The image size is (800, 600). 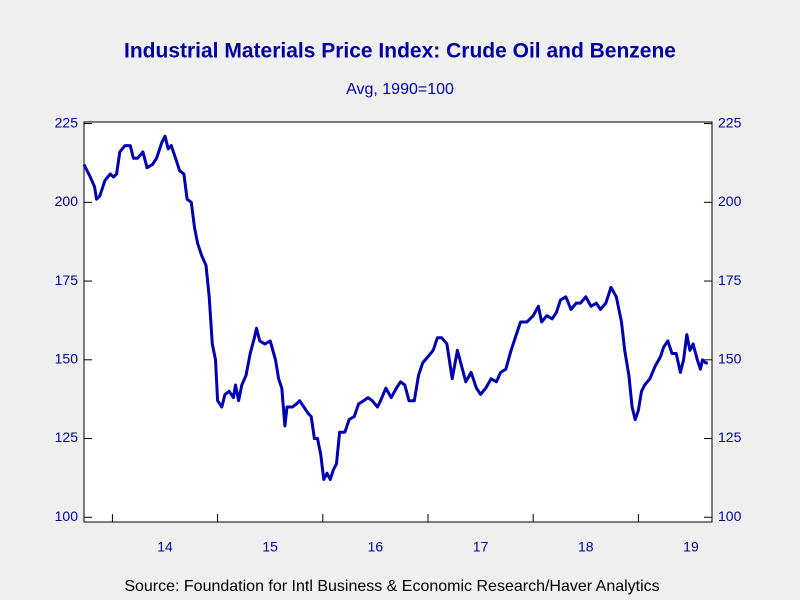 I want to click on y2-tick-label: 225, so click(x=730, y=122).